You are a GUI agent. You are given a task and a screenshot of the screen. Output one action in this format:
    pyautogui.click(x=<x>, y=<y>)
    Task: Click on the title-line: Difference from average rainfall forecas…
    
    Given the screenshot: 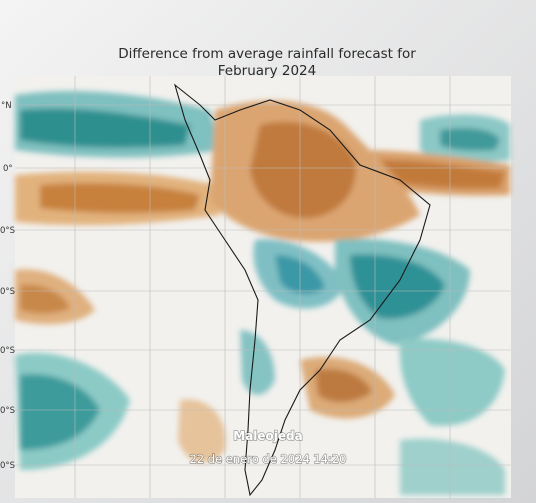 What is the action you would take?
    pyautogui.click(x=267, y=54)
    